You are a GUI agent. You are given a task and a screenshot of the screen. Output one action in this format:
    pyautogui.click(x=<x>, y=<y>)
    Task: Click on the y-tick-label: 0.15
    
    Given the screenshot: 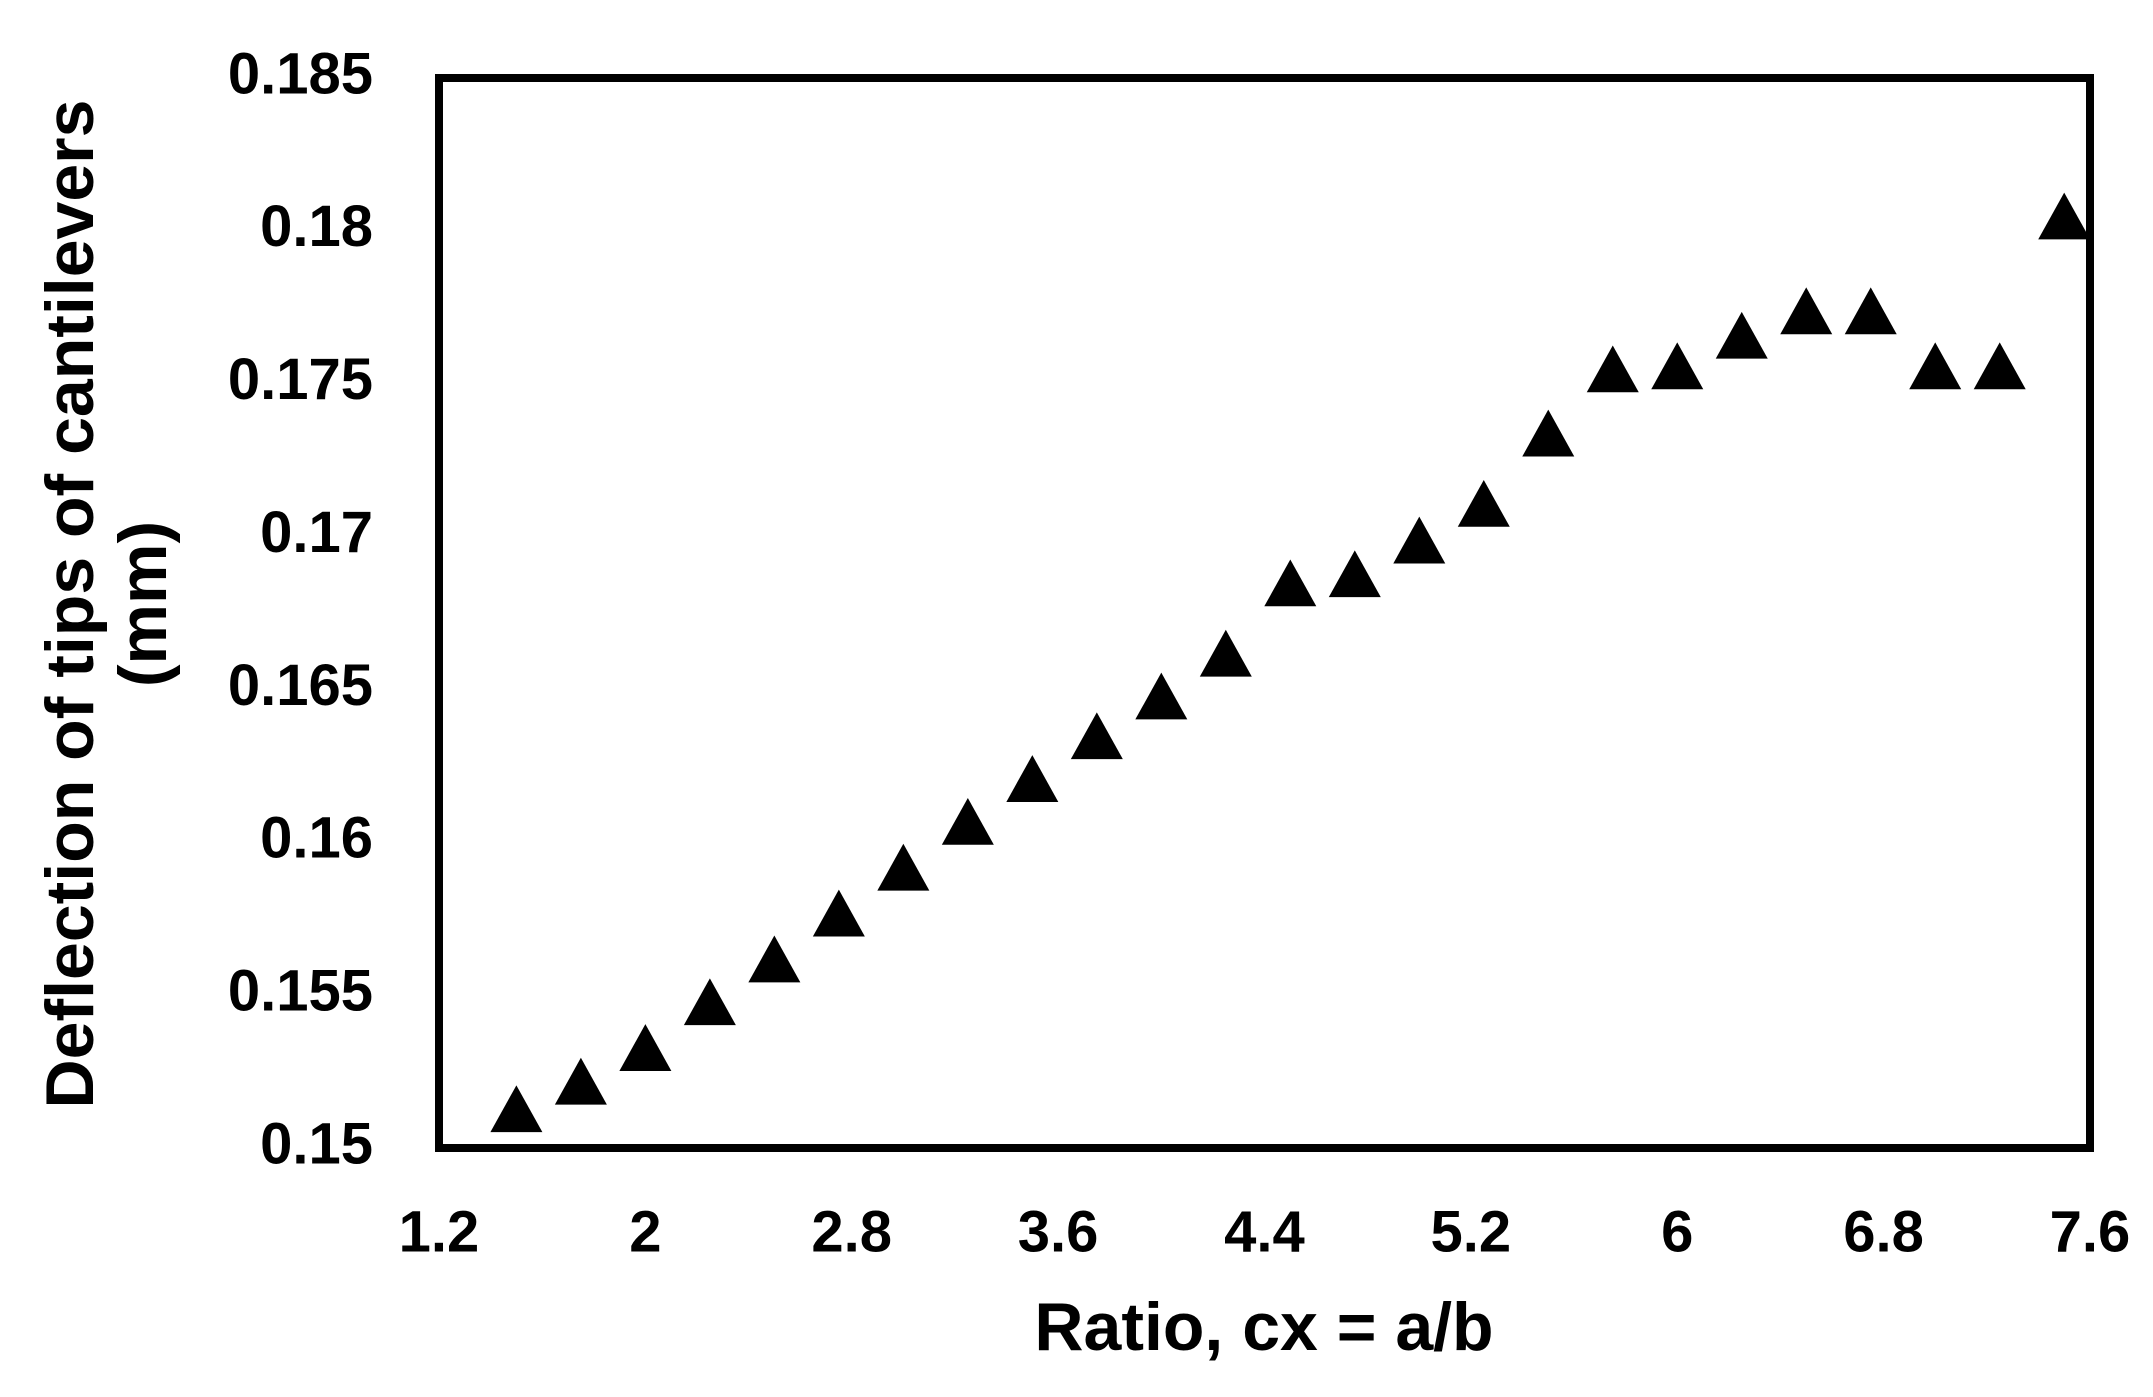 What is the action you would take?
    pyautogui.click(x=316, y=1143)
    